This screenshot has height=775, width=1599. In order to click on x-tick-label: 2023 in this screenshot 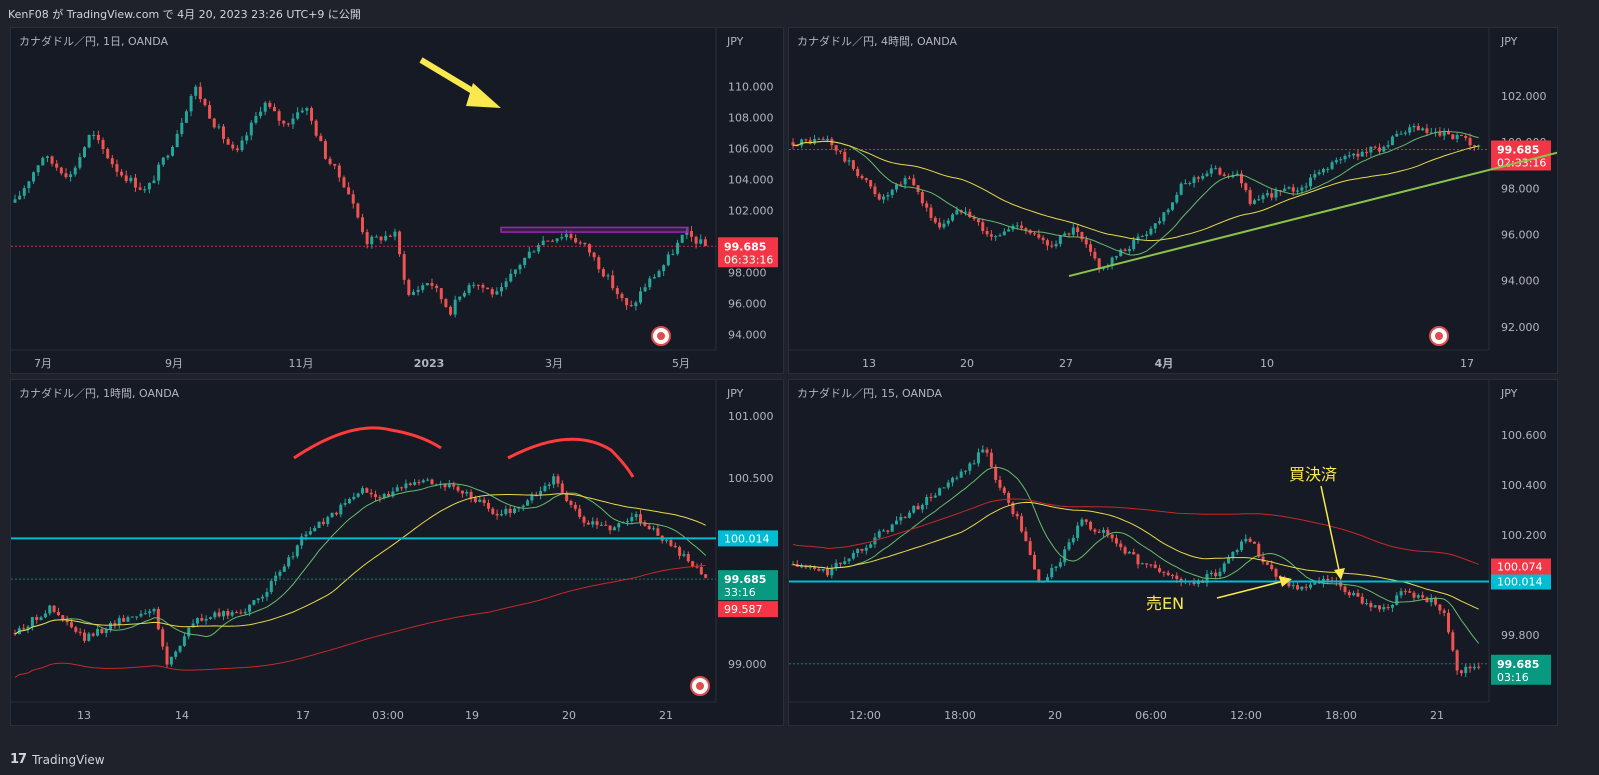, I will do `click(429, 363)`.